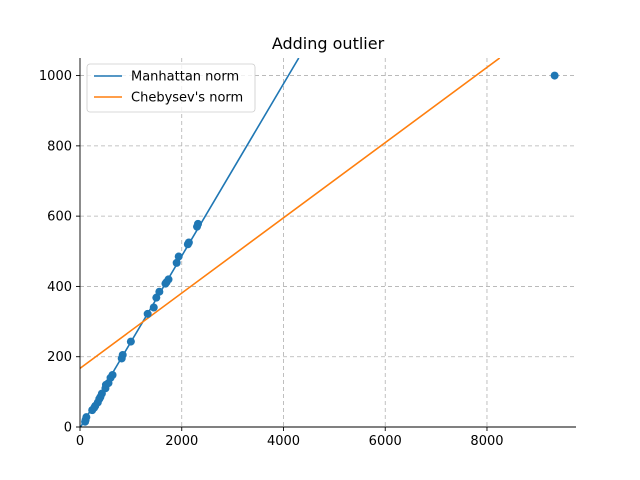  Describe the element at coordinates (59, 287) in the screenshot. I see `y-tick-label: 400` at that location.